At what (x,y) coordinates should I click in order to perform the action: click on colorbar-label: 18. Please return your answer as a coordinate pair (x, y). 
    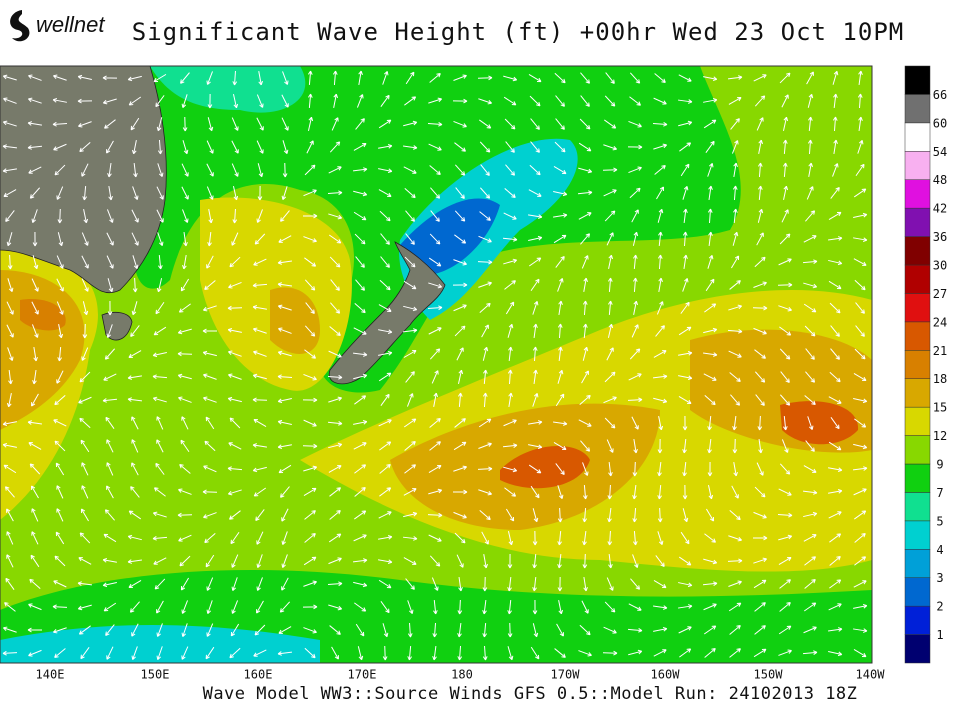
    Looking at the image, I should click on (940, 379).